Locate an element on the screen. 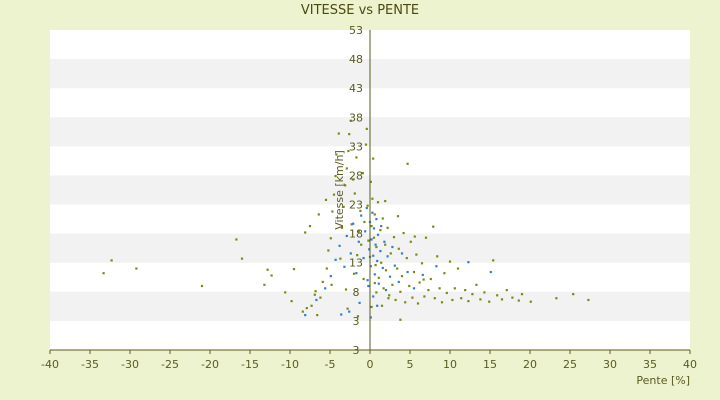 This screenshot has height=400, width=720. x-tick-label: -40 is located at coordinates (50, 364).